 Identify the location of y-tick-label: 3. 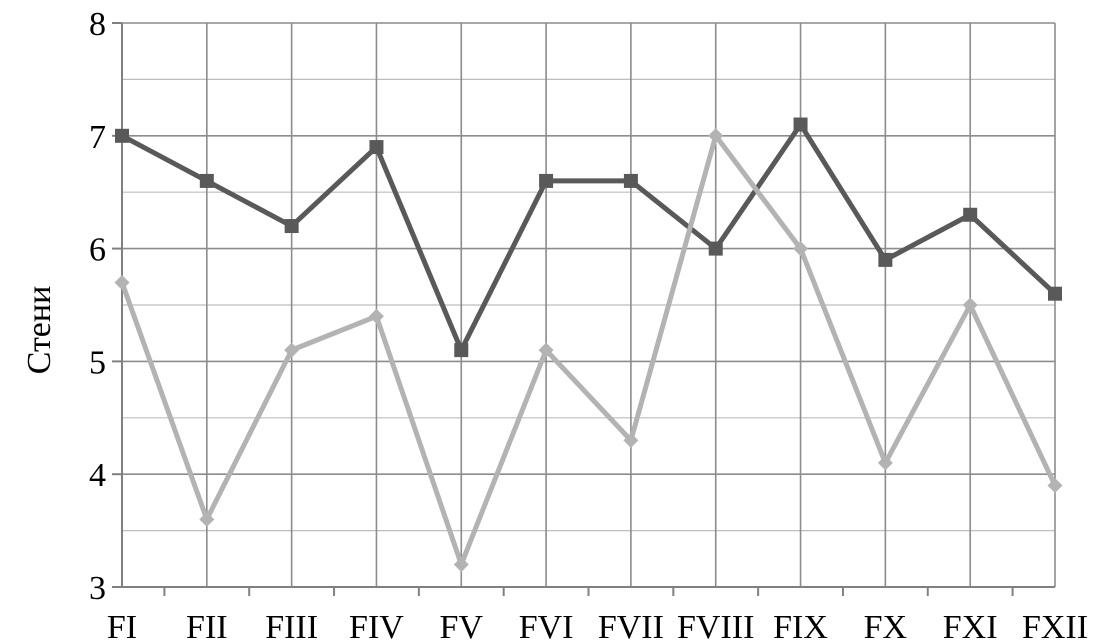
(97, 588).